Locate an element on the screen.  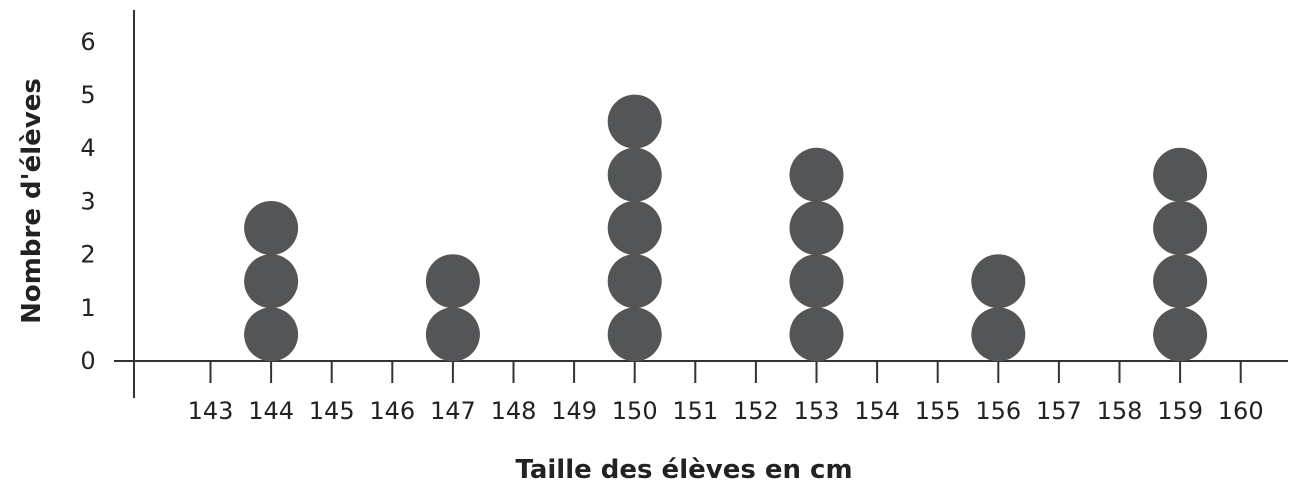
x-tick-label: 143 is located at coordinates (211, 411).